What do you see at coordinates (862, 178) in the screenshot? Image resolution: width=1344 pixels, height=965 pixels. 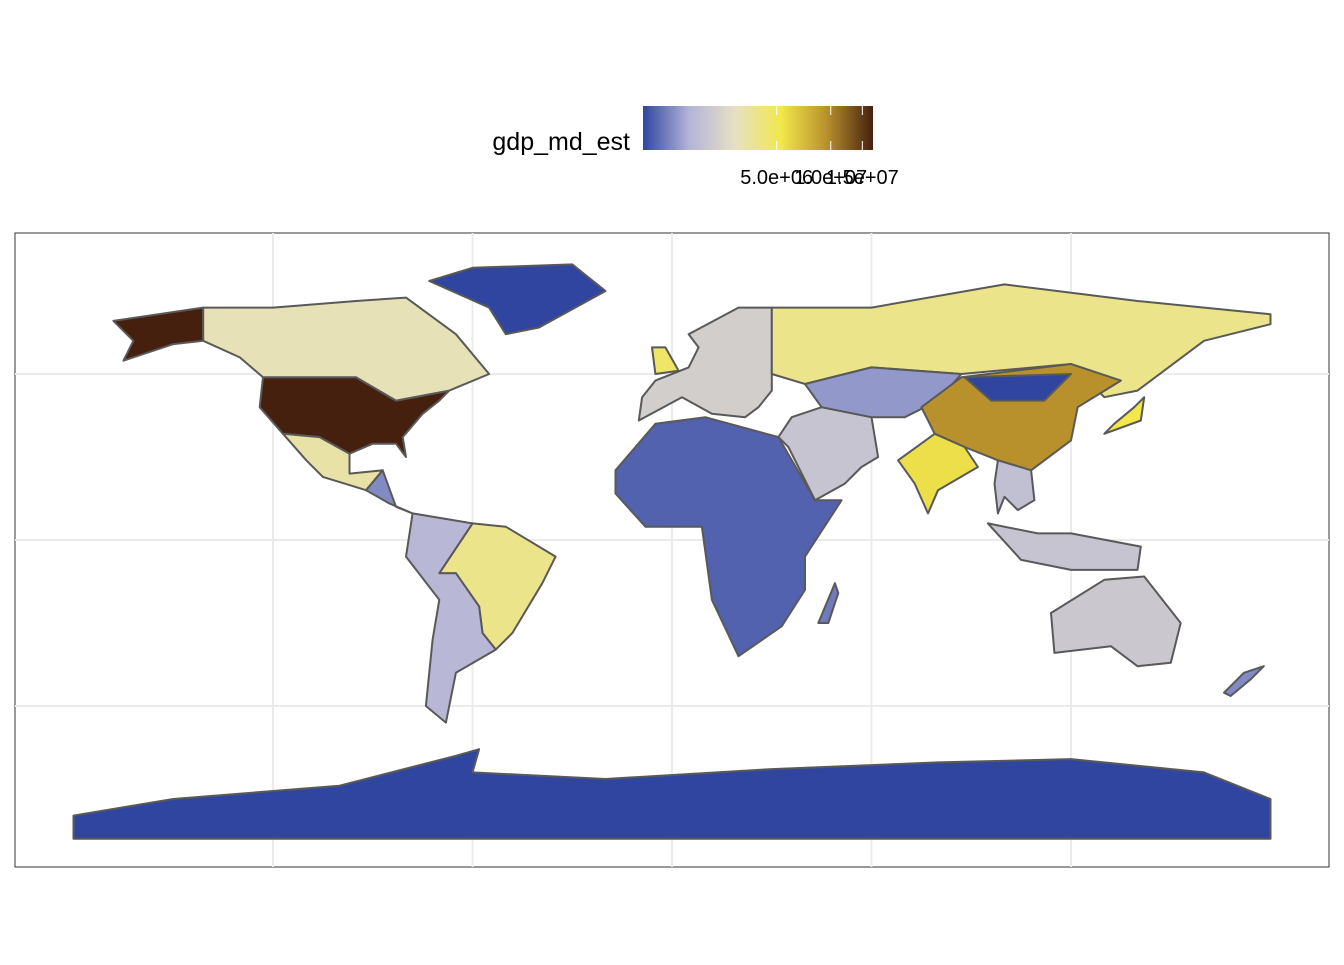 I see `legend-tick-label: 1.5e+07` at bounding box center [862, 178].